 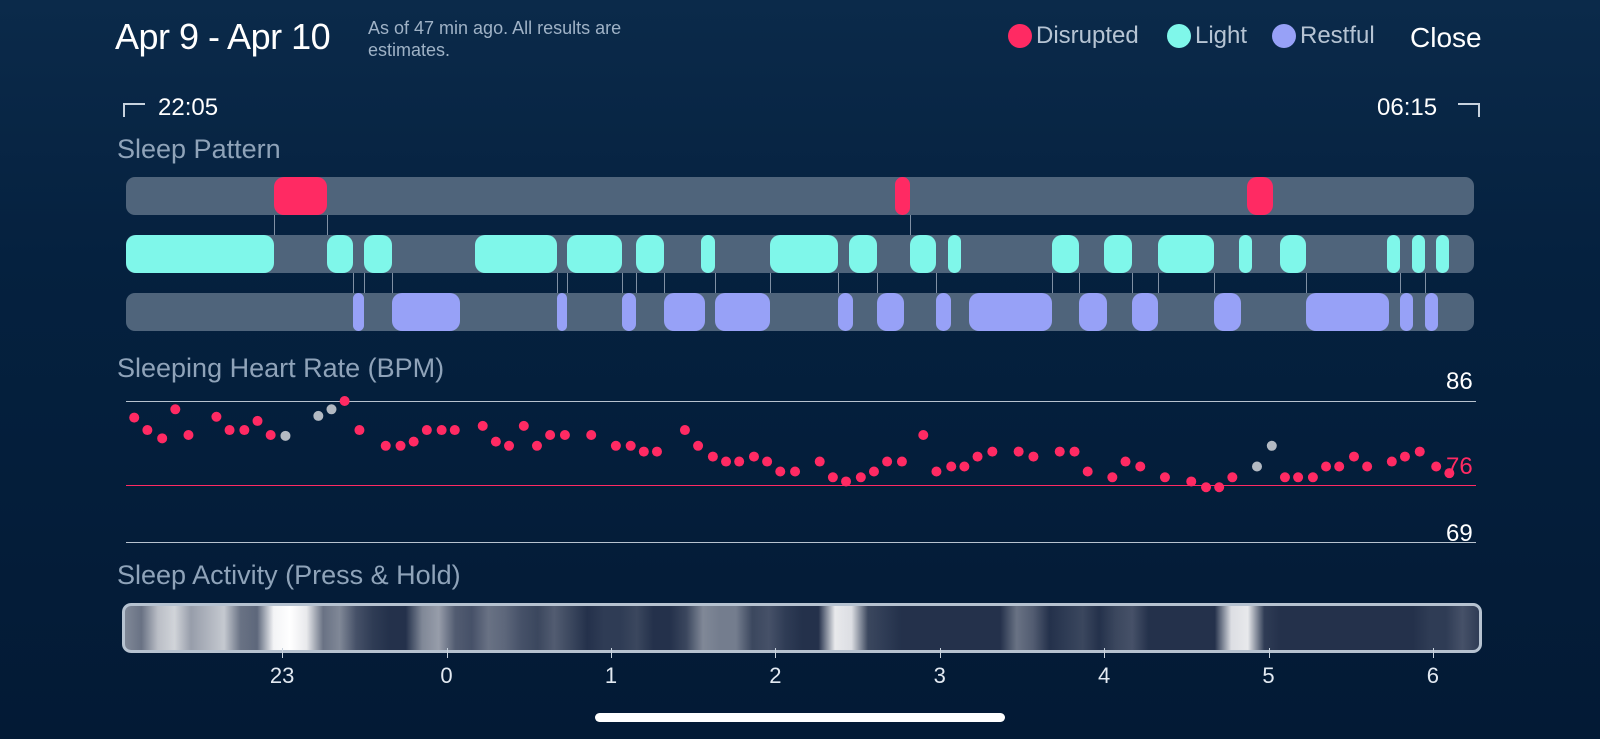 What do you see at coordinates (800, 312) in the screenshot?
I see `restful-track` at bounding box center [800, 312].